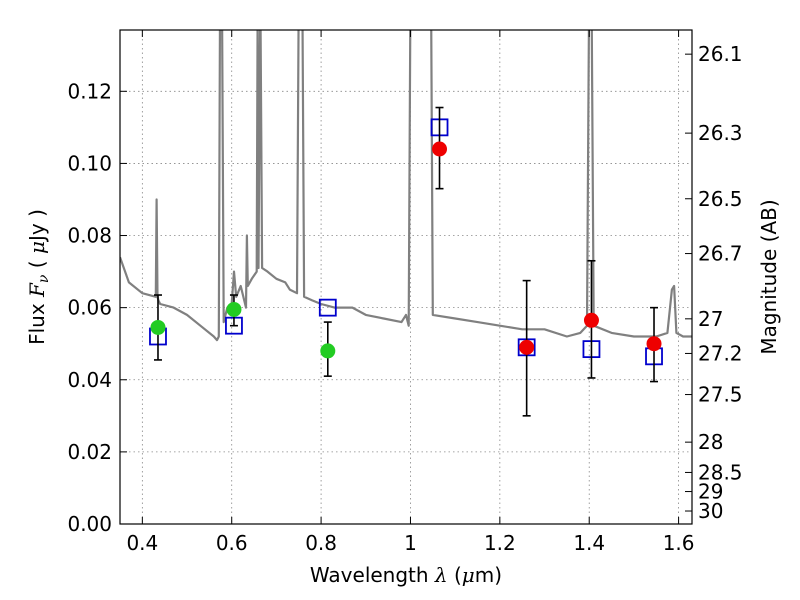 The width and height of the screenshot is (800, 600). Describe the element at coordinates (38, 277) in the screenshot. I see `y-axis-label: Flux Fν ( μJy )` at that location.